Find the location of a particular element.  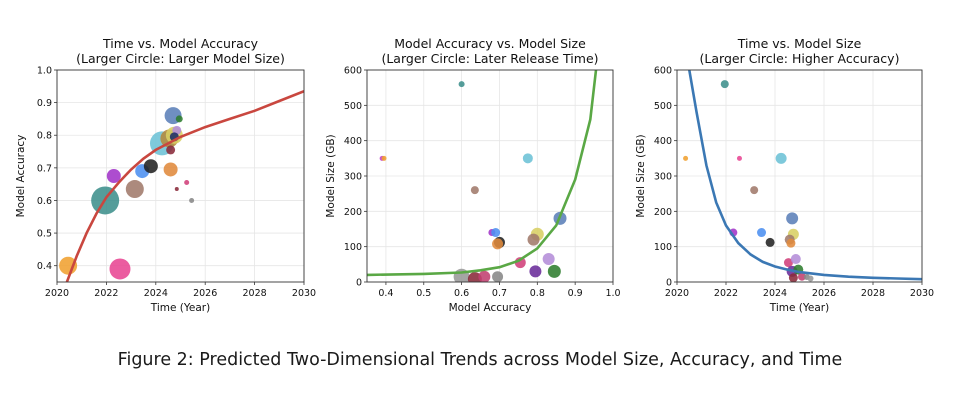

chart-subtitle: (Larger Circle: Higher Accuracy) is located at coordinates (800, 58).